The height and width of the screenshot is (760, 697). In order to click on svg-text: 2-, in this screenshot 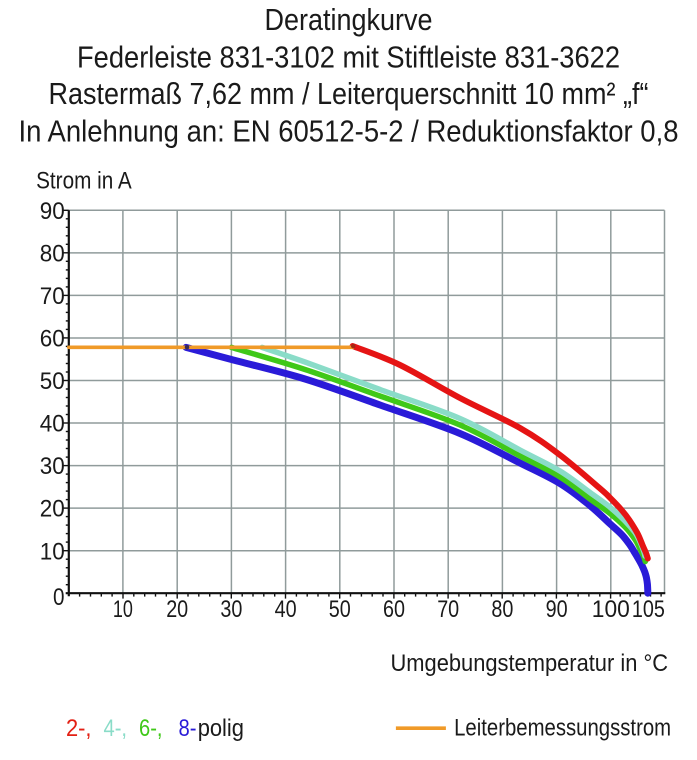, I will do `click(79, 728)`.